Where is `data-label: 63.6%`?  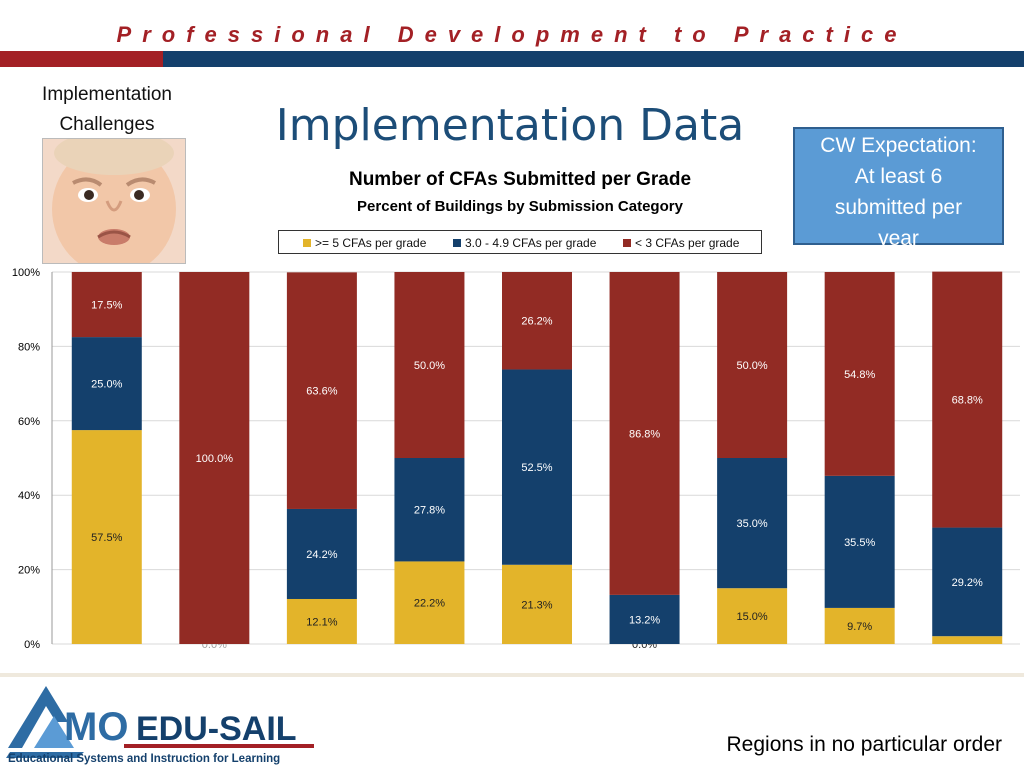
data-label: 63.6% is located at coordinates (321, 392).